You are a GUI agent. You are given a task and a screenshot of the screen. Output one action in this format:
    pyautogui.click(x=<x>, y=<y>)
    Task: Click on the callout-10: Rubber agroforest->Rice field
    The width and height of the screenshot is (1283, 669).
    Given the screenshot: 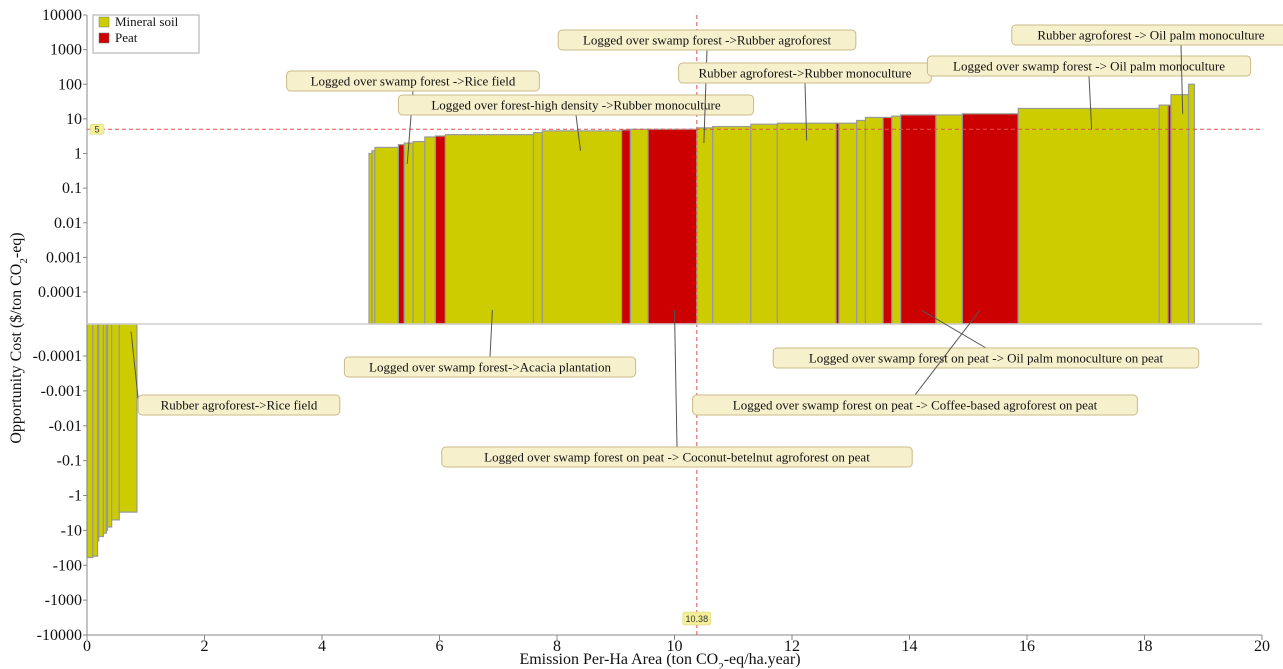 What is the action you would take?
    pyautogui.click(x=235, y=373)
    